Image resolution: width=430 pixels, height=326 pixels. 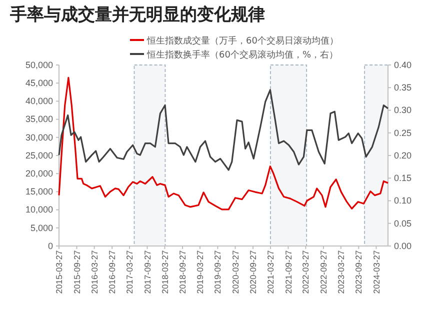 What do you see at coordinates (305, 272) in the screenshot?
I see `x-tick-label: 2022-03-27` at bounding box center [305, 272].